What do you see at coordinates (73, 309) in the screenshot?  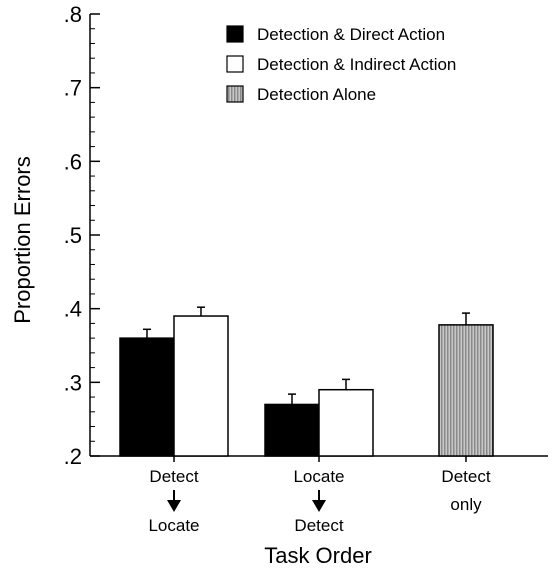 I see `y-tick-label: .4` at bounding box center [73, 309].